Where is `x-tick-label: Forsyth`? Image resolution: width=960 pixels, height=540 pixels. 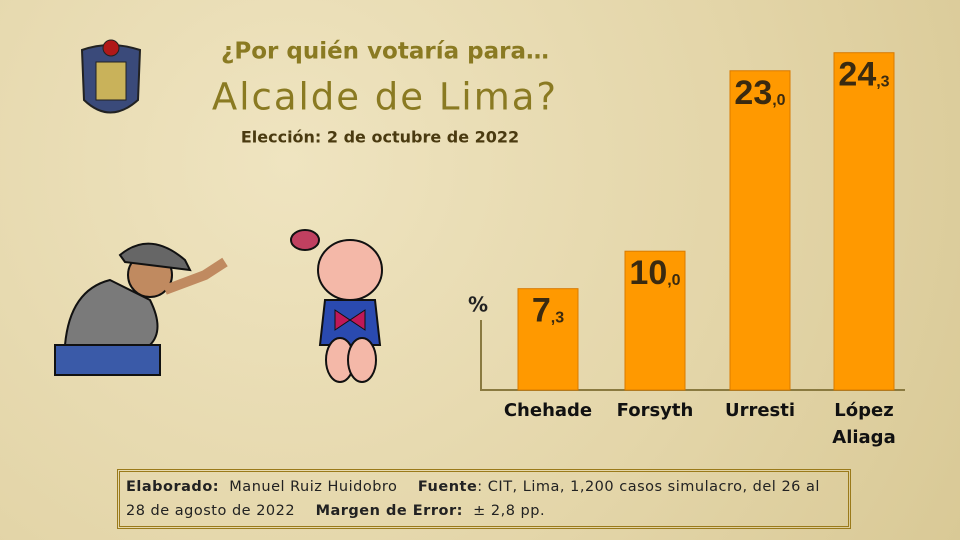
x-tick-label: Forsyth is located at coordinates (655, 410).